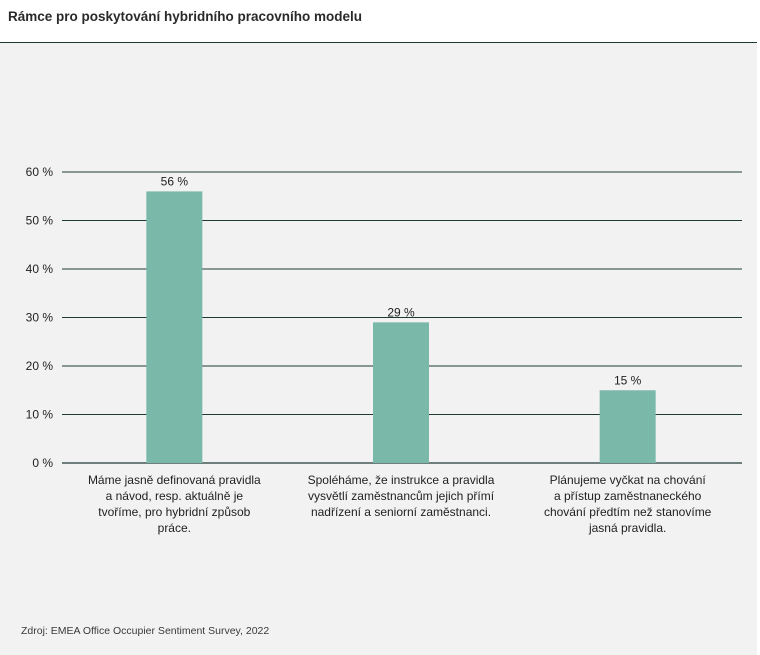  Describe the element at coordinates (378, 42) in the screenshot. I see `title-divider` at that location.